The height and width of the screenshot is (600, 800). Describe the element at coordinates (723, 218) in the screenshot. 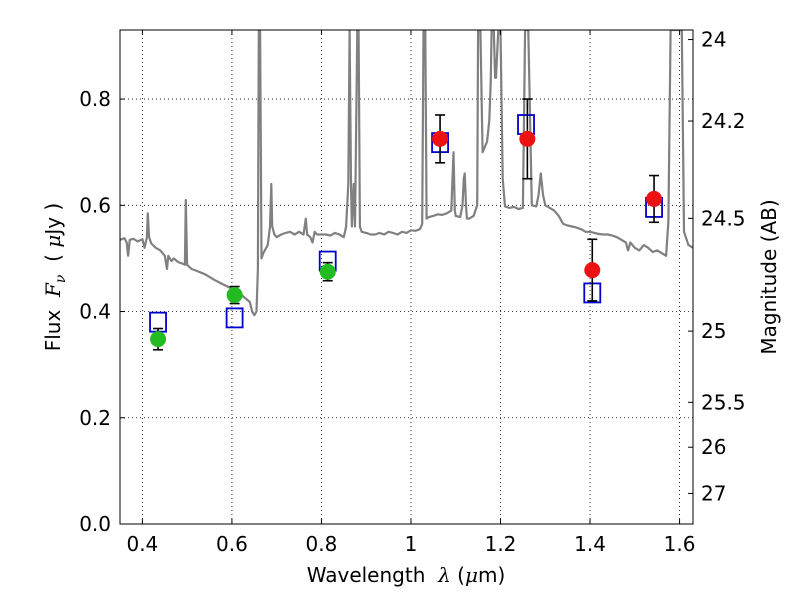

I see `y2-tick-label: 24.5` at that location.